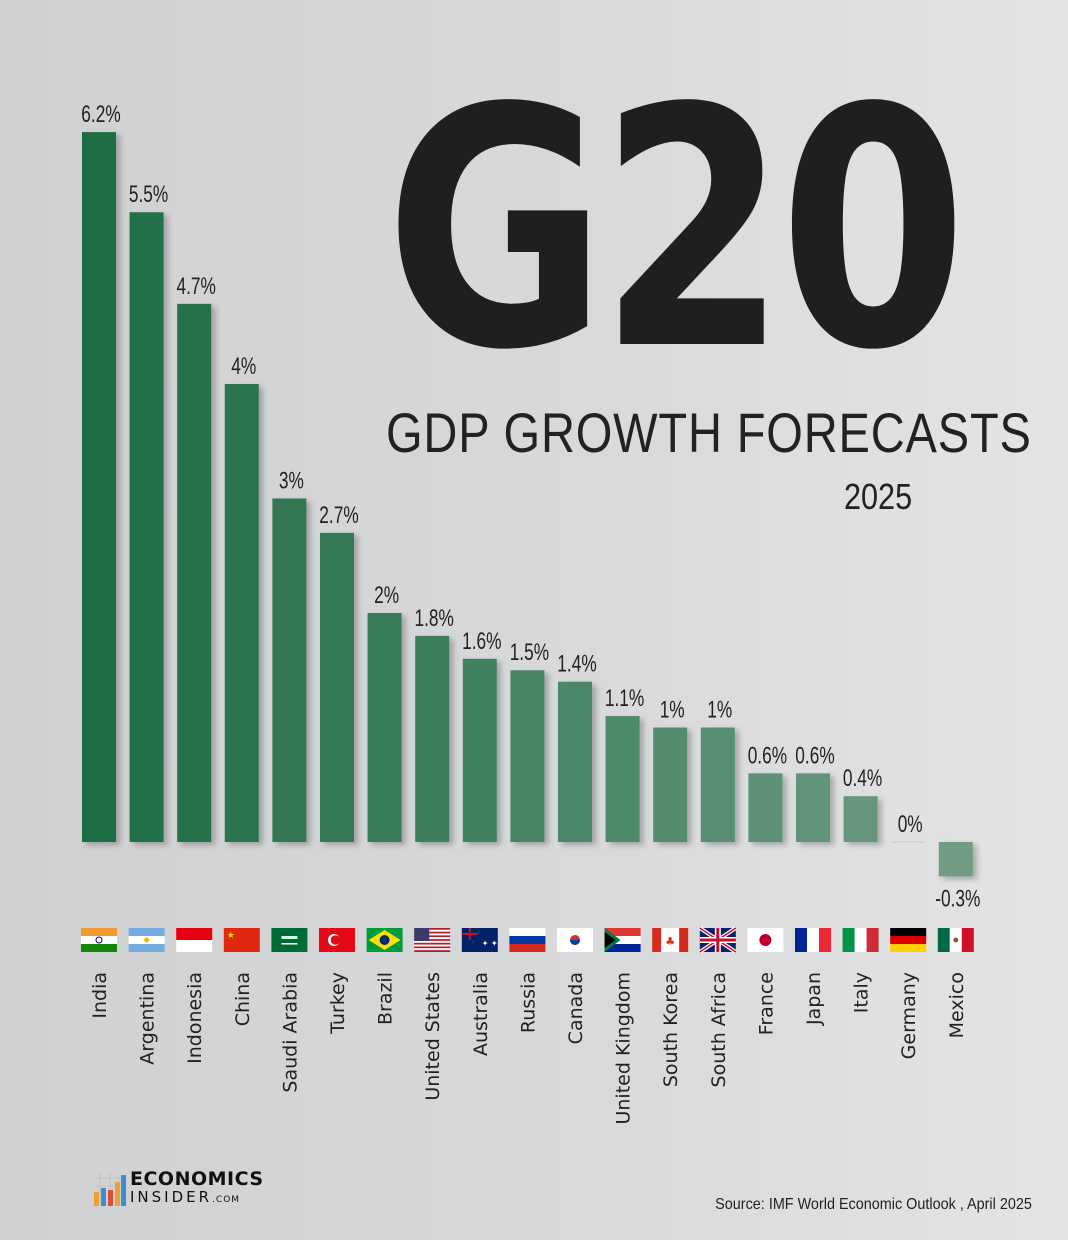 The width and height of the screenshot is (1068, 1240). Describe the element at coordinates (100, 995) in the screenshot. I see `category-label: India` at that location.